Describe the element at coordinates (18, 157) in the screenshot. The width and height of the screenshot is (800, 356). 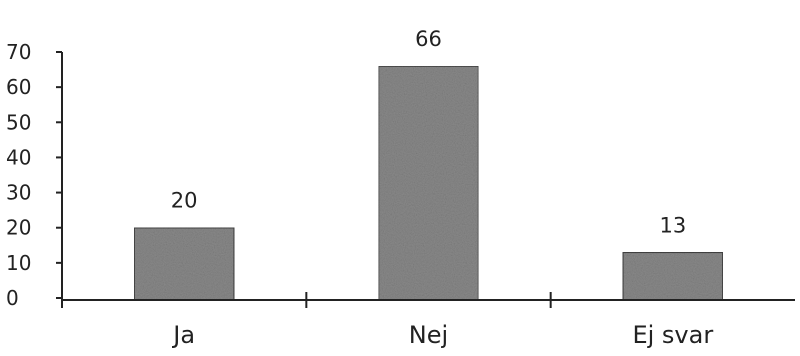
I see `y-tick-label: 40` at that location.